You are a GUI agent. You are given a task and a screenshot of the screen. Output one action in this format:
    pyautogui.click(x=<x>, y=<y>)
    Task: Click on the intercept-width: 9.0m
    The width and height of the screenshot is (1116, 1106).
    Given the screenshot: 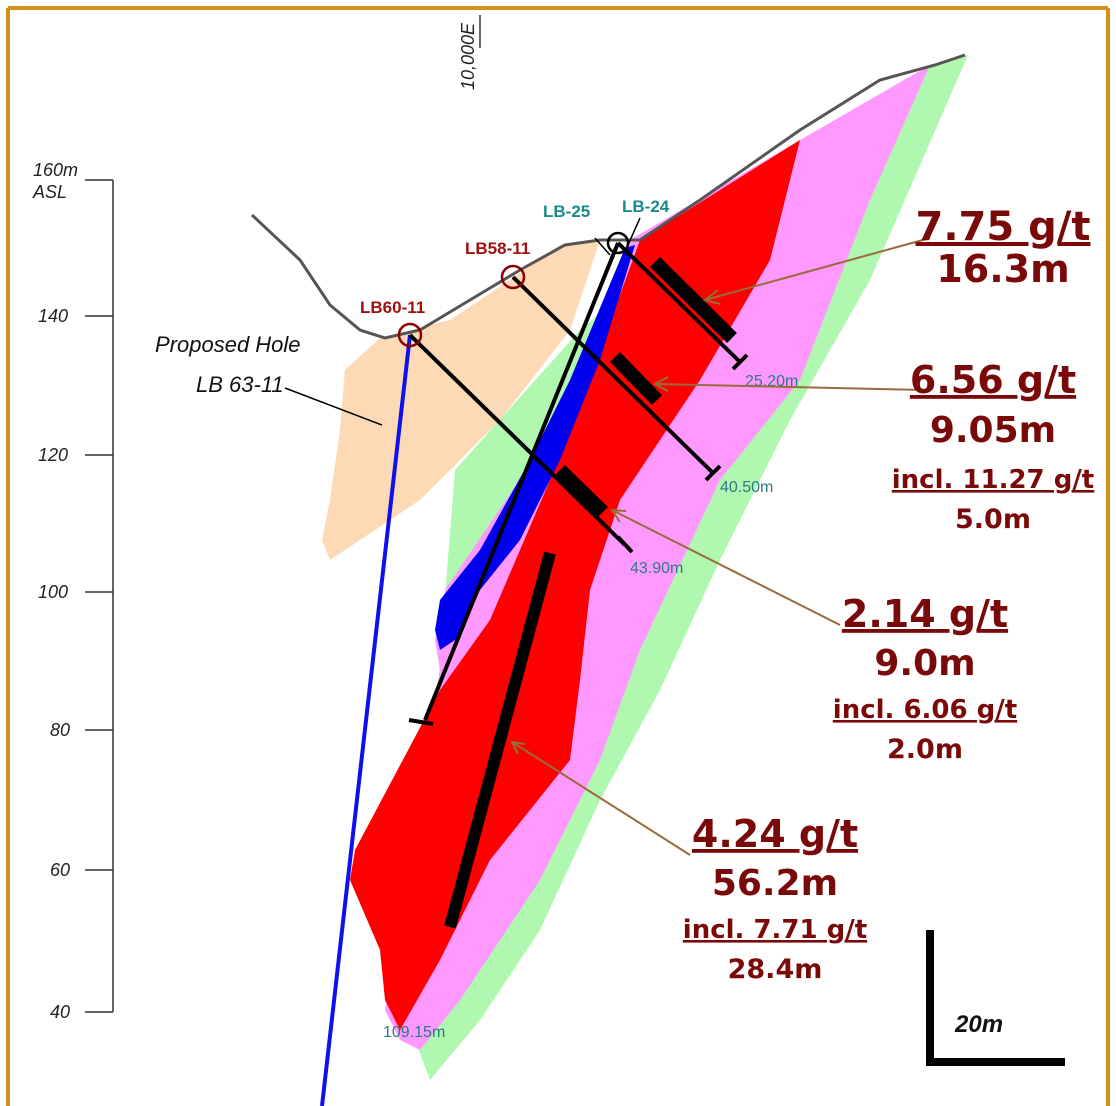 What is the action you would take?
    pyautogui.click(x=924, y=663)
    